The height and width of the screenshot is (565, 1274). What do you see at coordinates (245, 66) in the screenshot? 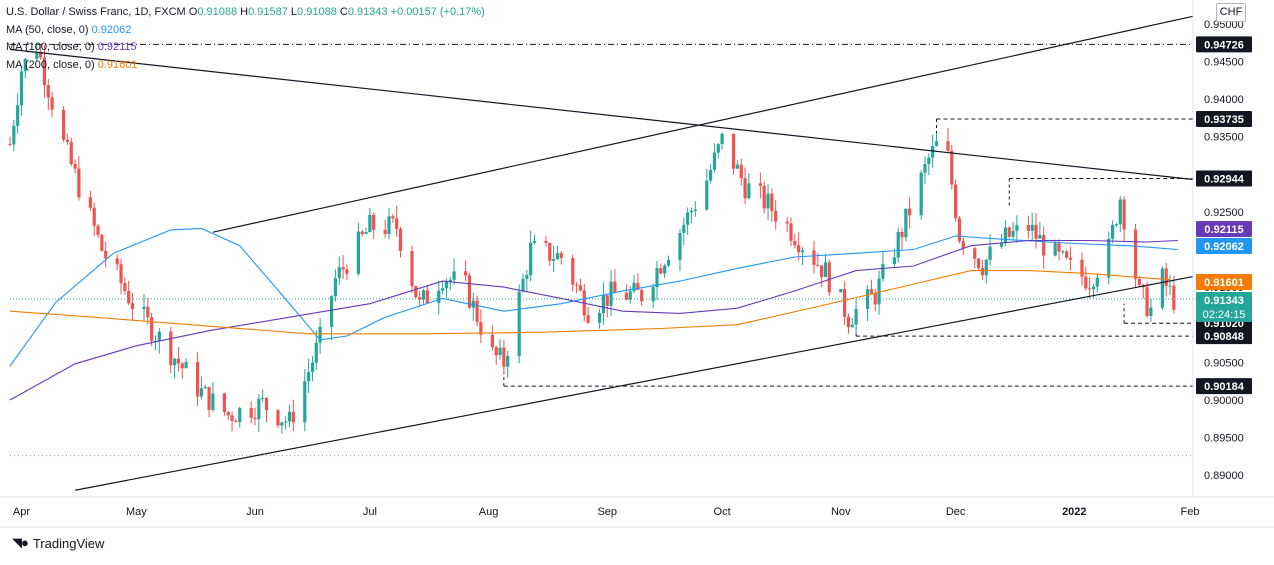
I see `legend-ma200: MA (200, close, 0) 0.91601` at bounding box center [245, 66].